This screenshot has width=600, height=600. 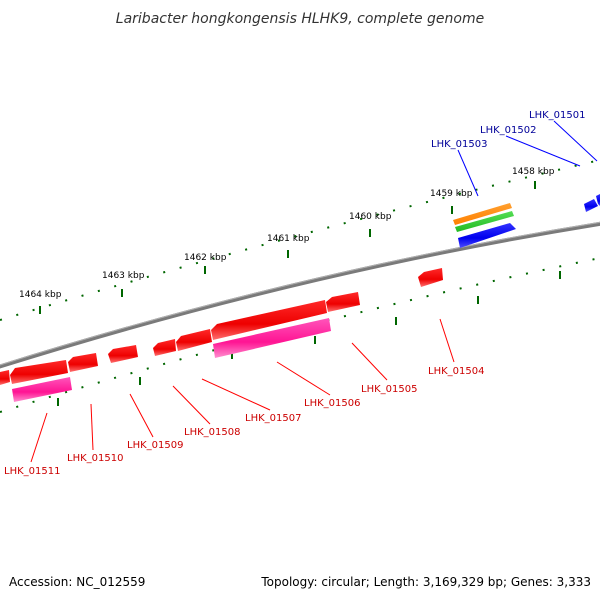 I want to click on orange-feature, so click(x=482, y=214).